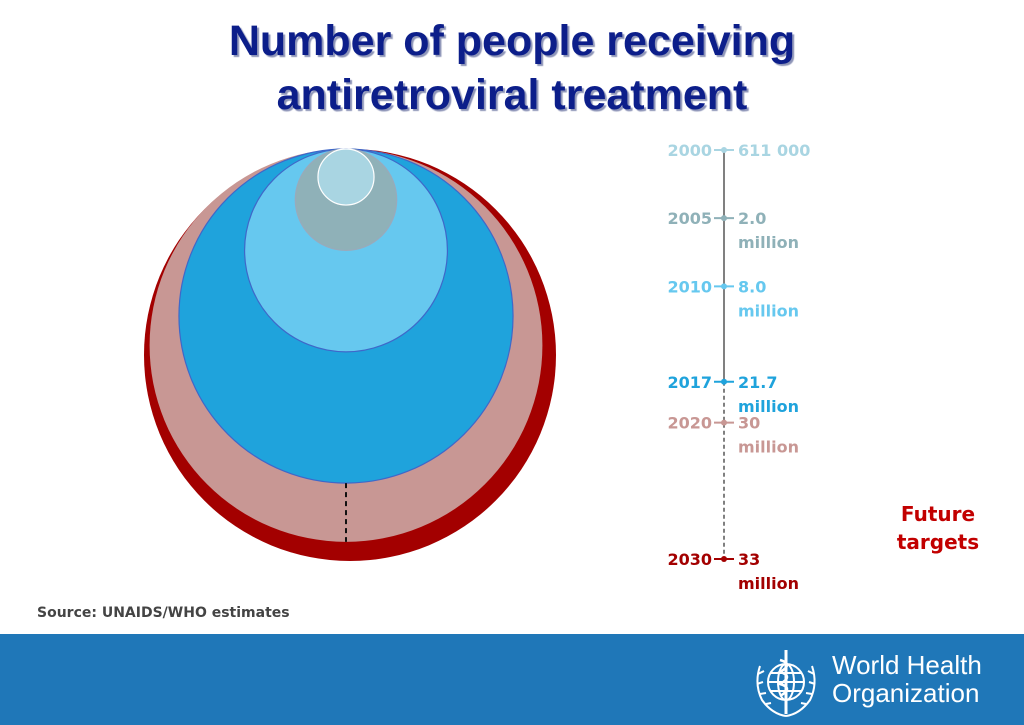 The height and width of the screenshot is (725, 1024). What do you see at coordinates (938, 528) in the screenshot?
I see `future-targets-label: Future targets` at bounding box center [938, 528].